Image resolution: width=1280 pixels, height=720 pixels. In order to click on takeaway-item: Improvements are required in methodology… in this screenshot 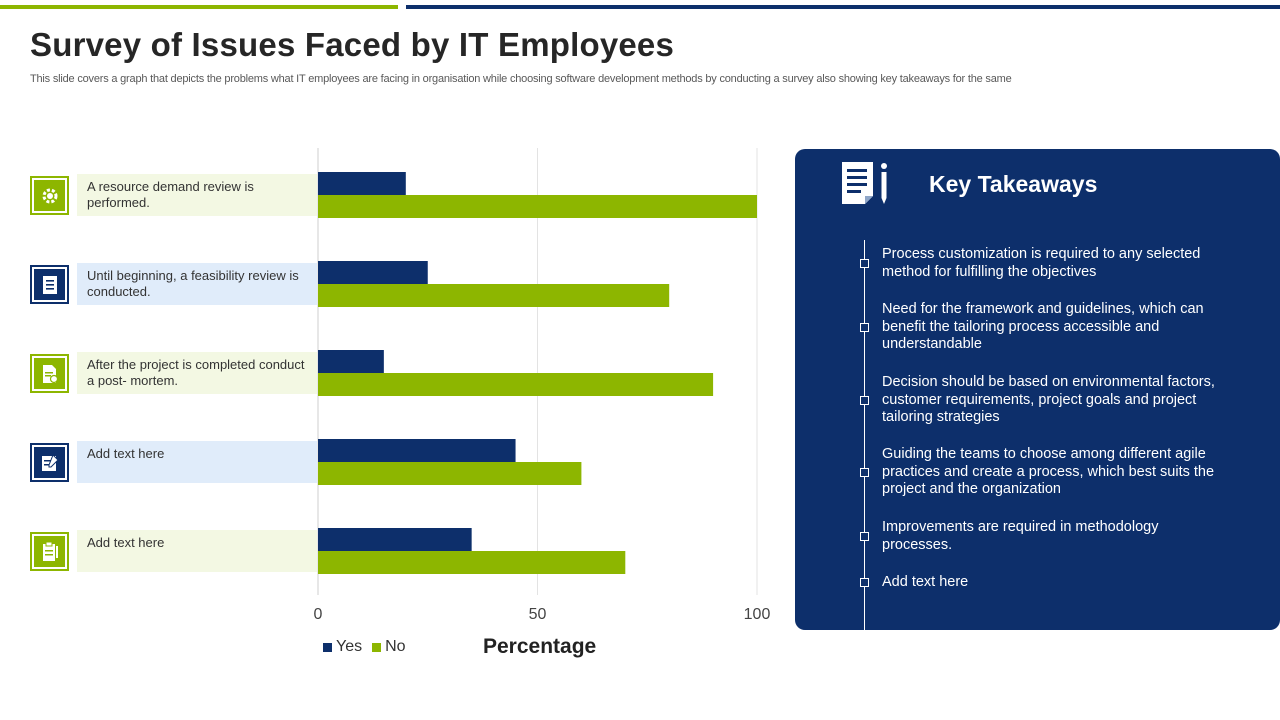, I will do `click(1020, 536)`.